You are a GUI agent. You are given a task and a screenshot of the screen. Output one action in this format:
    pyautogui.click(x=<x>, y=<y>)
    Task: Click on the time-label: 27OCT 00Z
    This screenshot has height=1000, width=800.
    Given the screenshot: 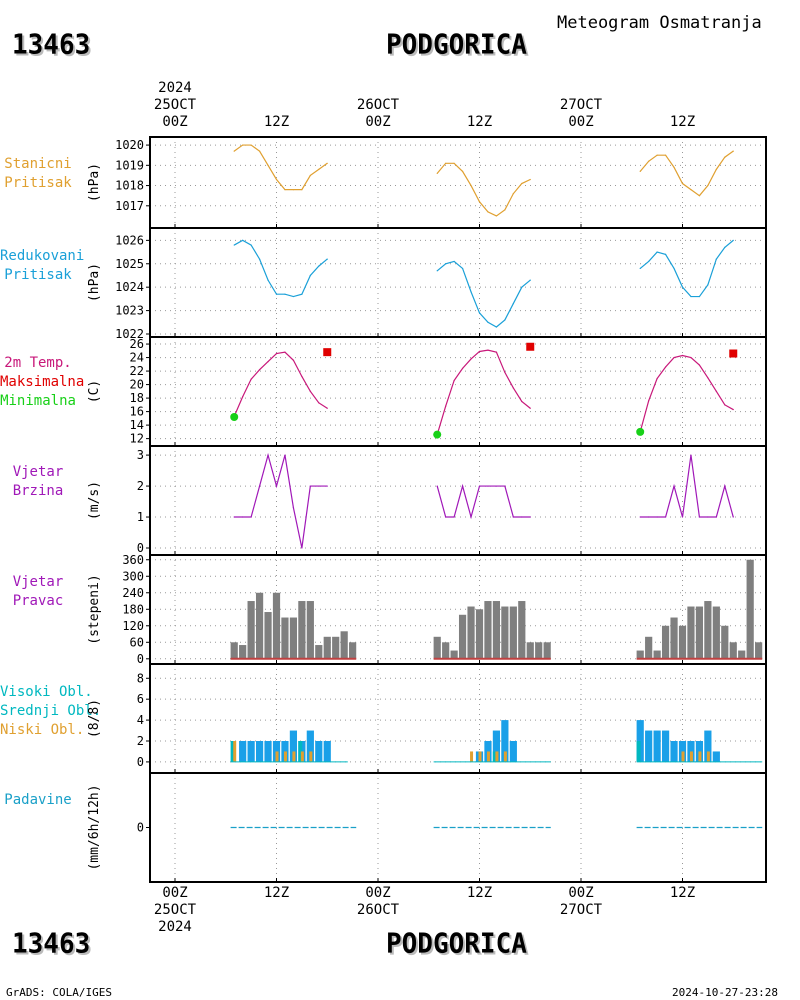 What is the action you would take?
    pyautogui.click(x=581, y=114)
    